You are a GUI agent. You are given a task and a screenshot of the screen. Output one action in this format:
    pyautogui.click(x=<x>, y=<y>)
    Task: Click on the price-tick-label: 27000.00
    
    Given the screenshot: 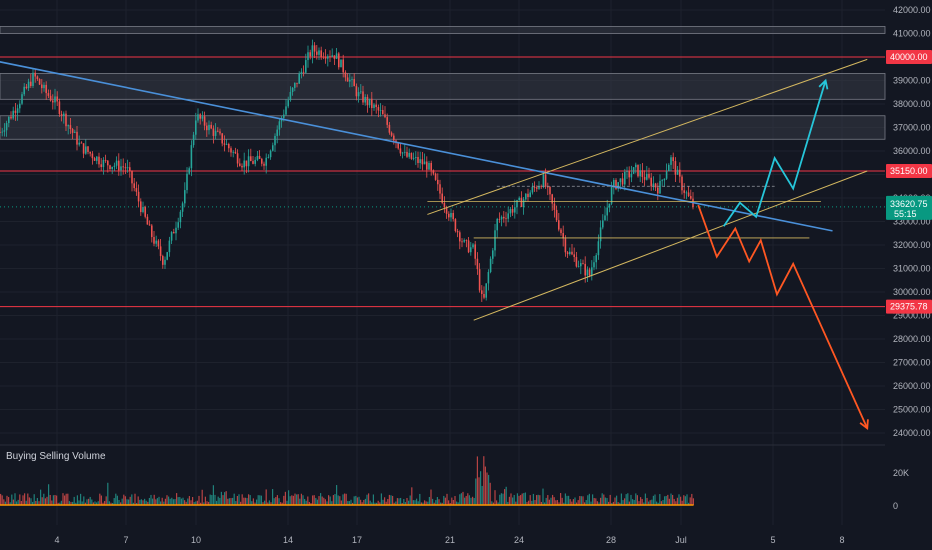 What is the action you would take?
    pyautogui.click(x=912, y=363)
    